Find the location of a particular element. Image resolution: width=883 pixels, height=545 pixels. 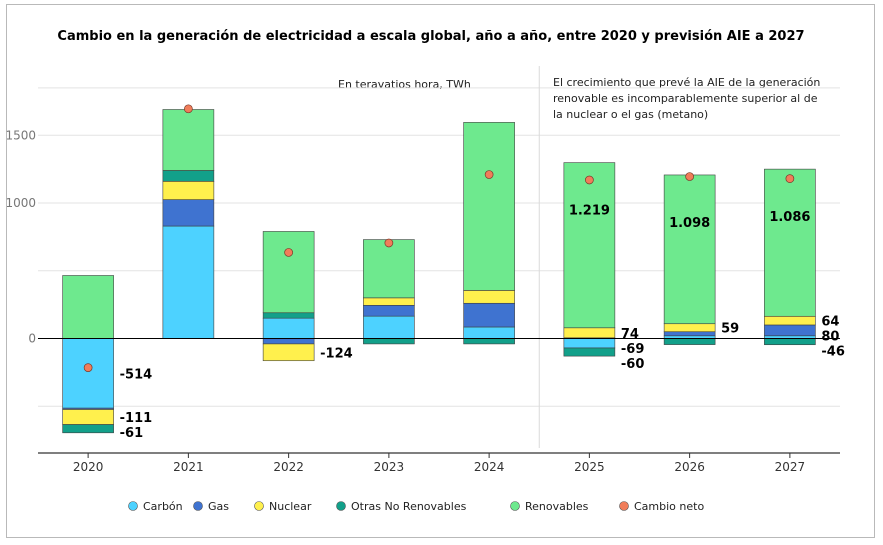

data-label: 64 is located at coordinates (830, 322).